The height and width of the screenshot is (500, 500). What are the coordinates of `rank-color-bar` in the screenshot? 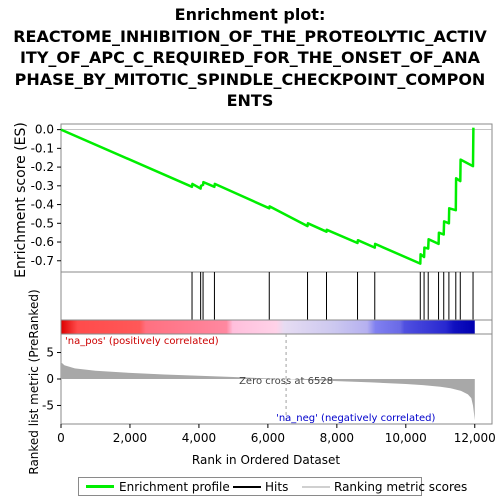 It's located at (268, 327).